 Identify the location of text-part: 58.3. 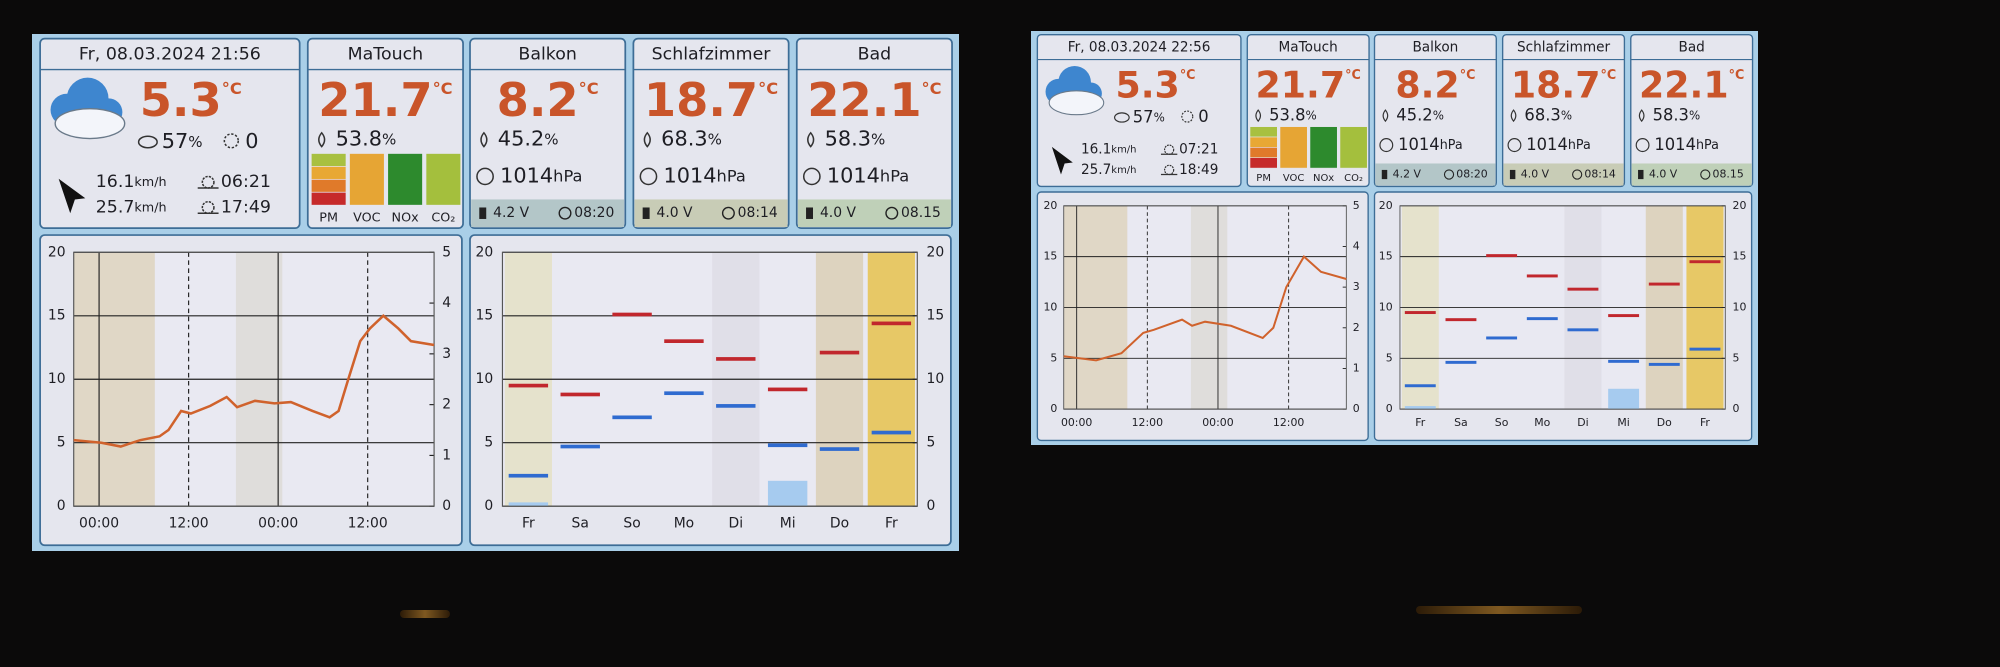
(848, 139).